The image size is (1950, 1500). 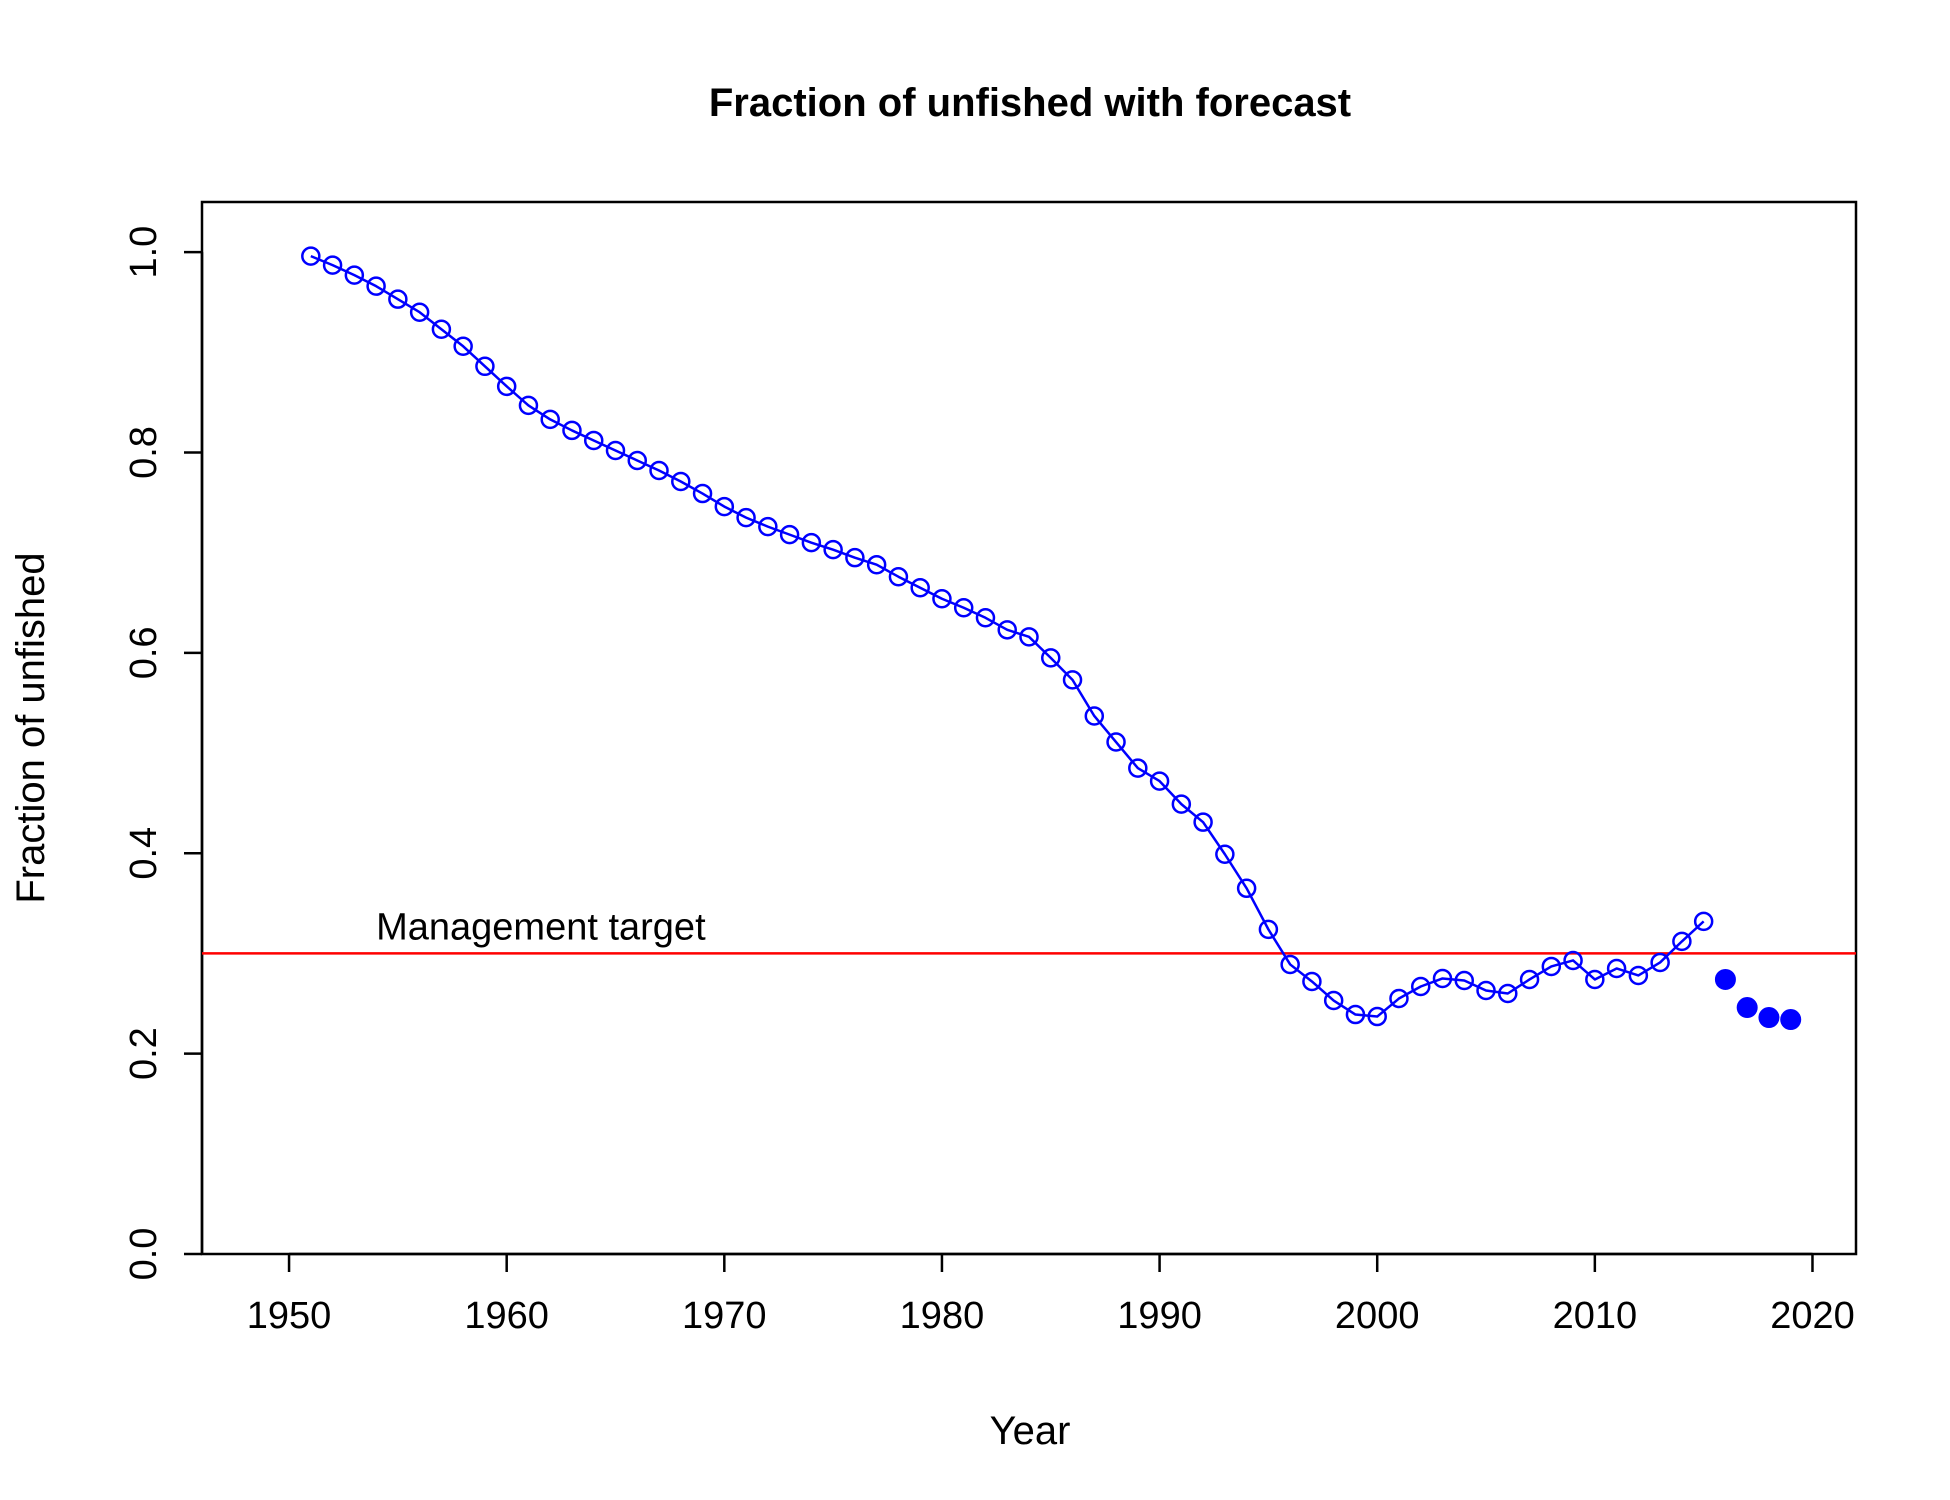 What do you see at coordinates (1812, 1316) in the screenshot?
I see `x-tick-label: 2020` at bounding box center [1812, 1316].